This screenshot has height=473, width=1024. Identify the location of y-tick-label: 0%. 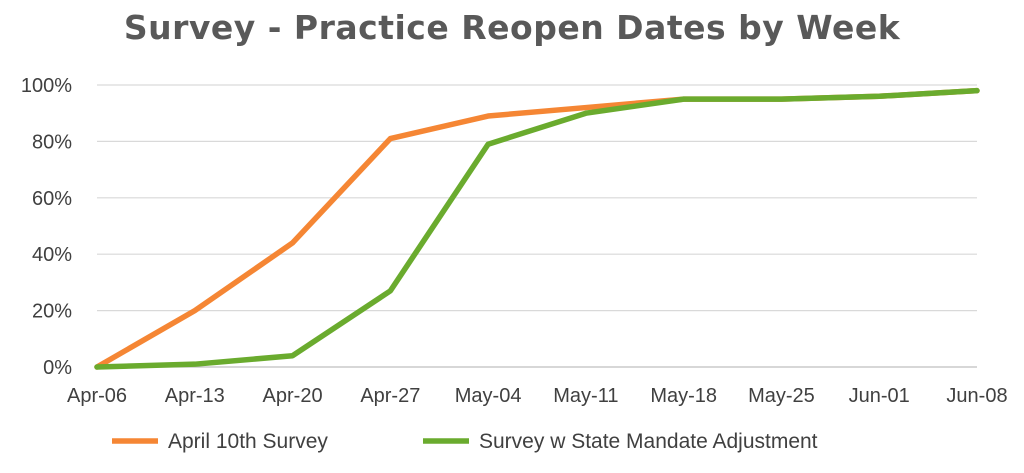
(57, 368).